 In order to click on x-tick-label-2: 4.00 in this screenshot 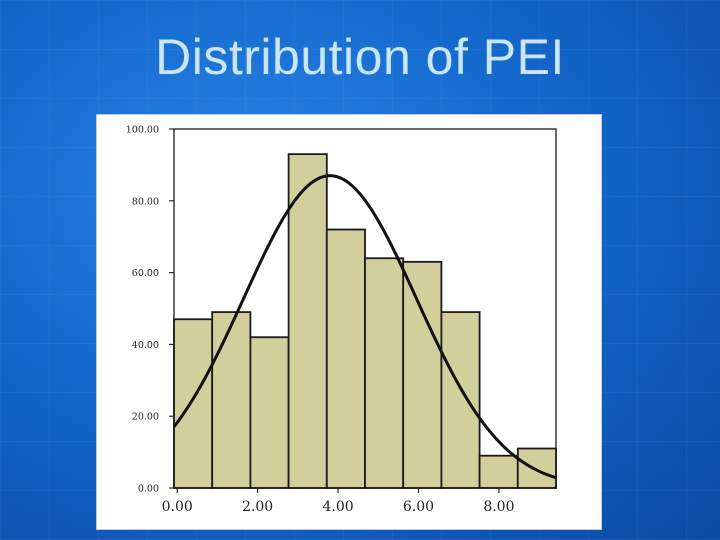, I will do `click(337, 507)`.